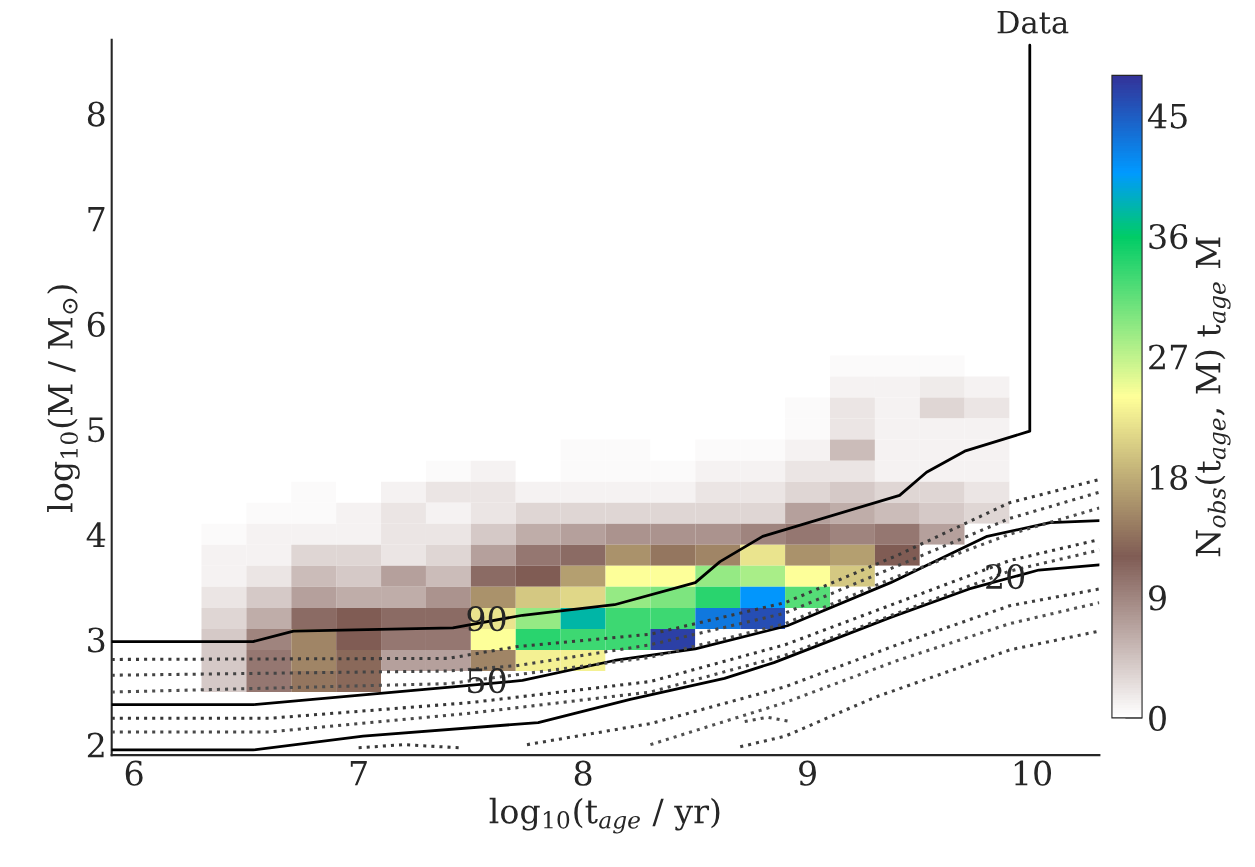 This screenshot has height=867, width=1255. Describe the element at coordinates (96, 534) in the screenshot. I see `y-tick-label: 4` at that location.